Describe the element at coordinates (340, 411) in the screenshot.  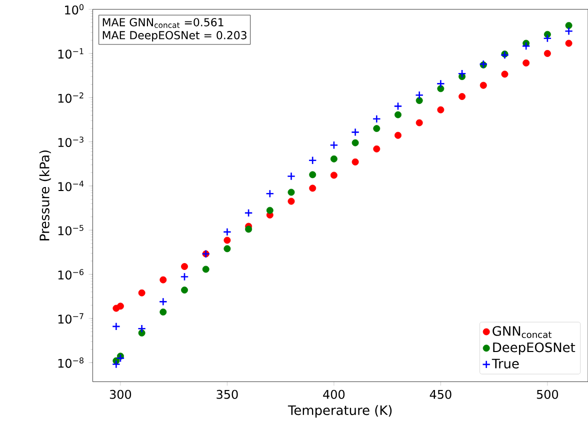
I see `x-axis-title: Temperature (K)` at that location.